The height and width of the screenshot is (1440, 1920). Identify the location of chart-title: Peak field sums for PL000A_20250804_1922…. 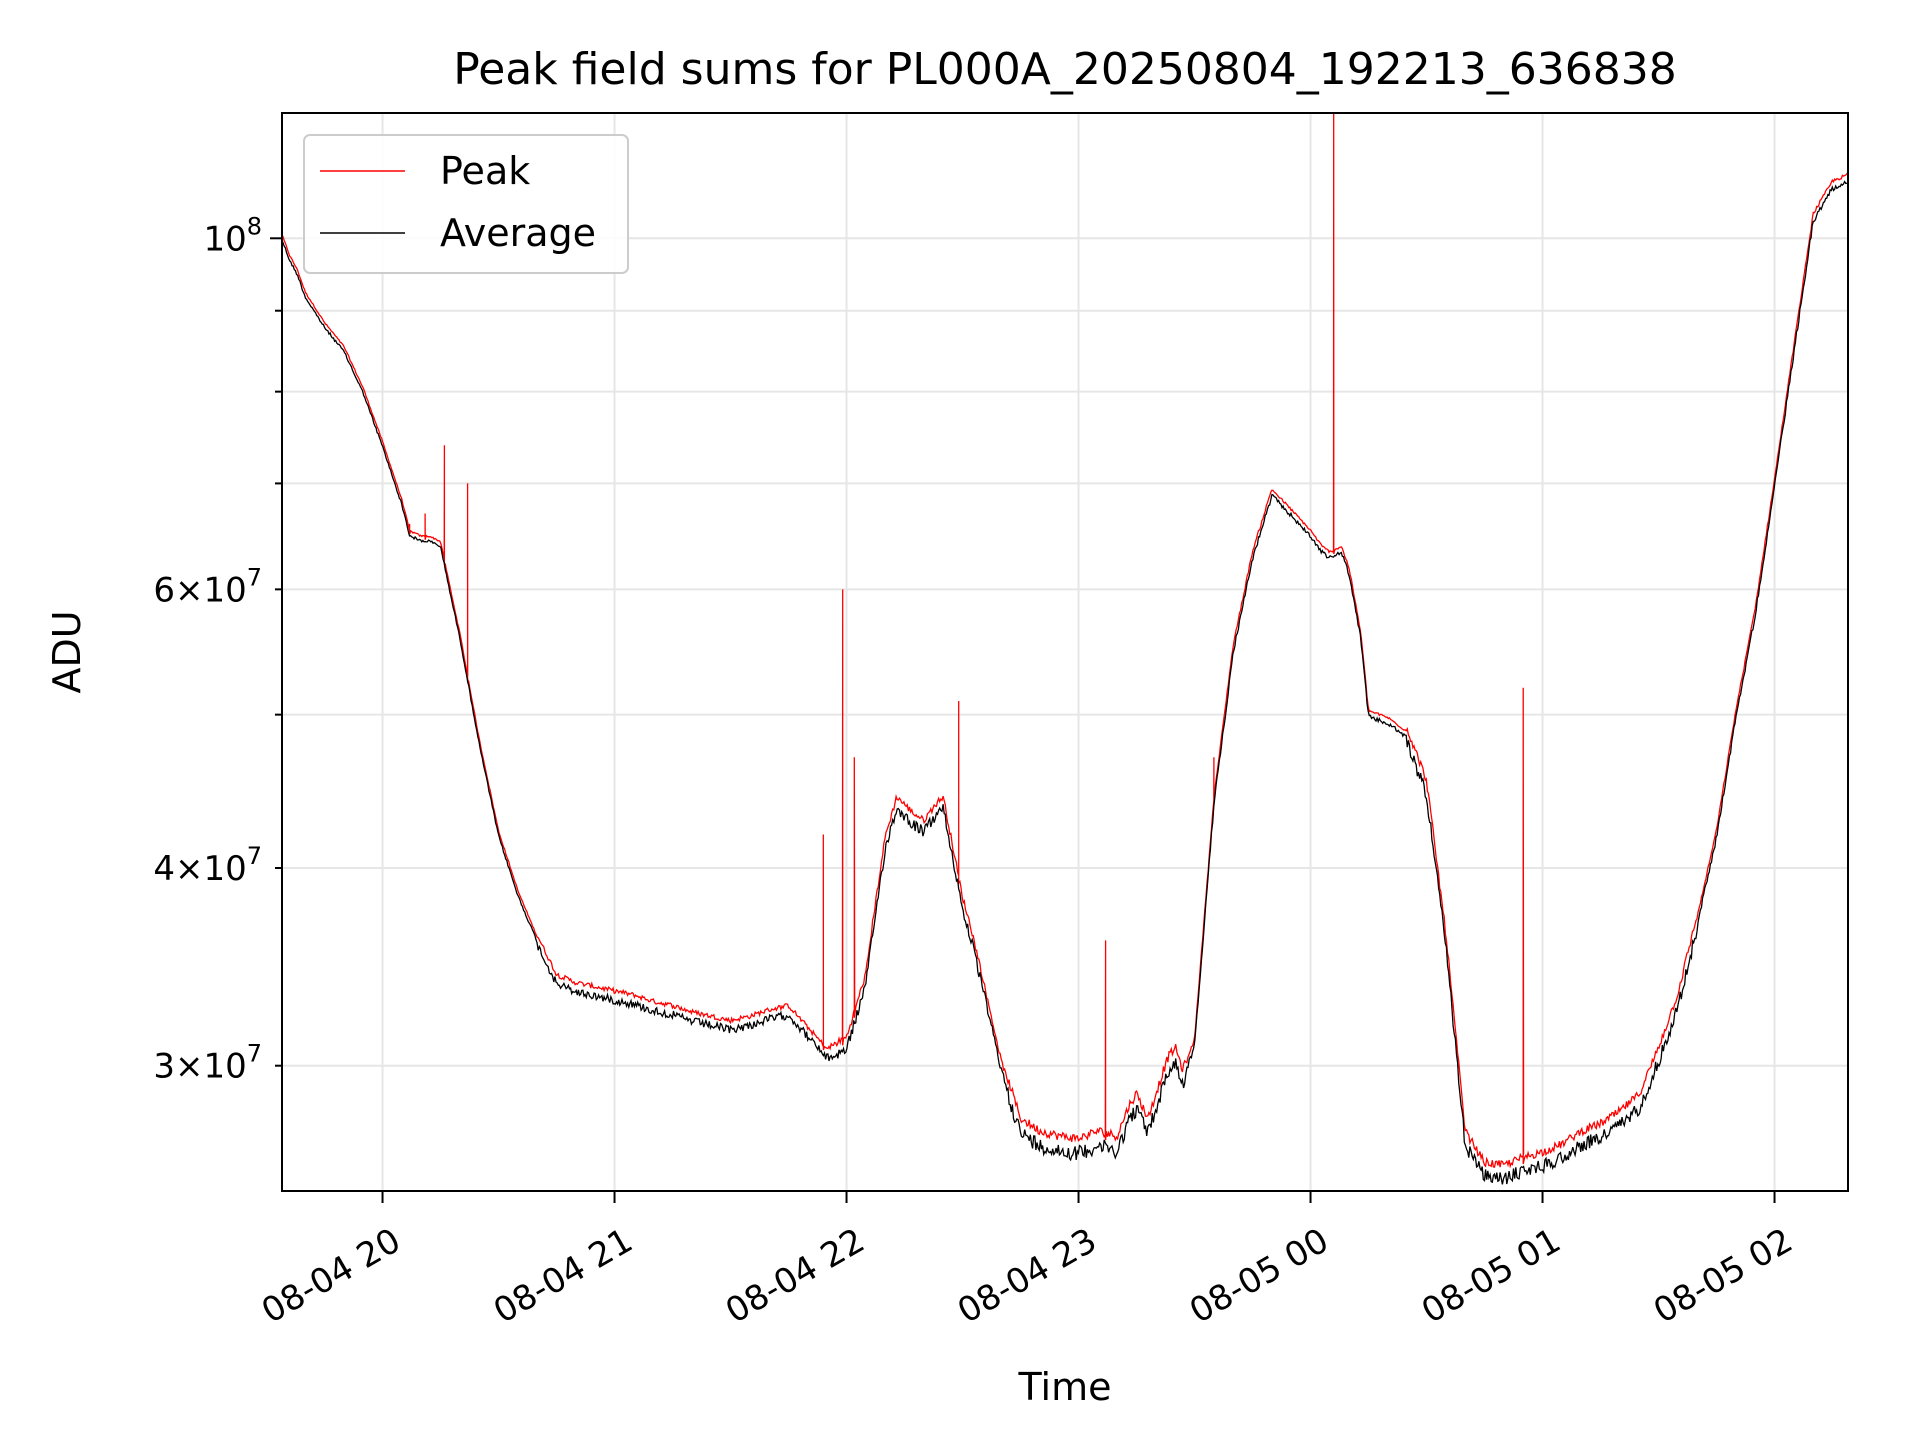
(1064, 69).